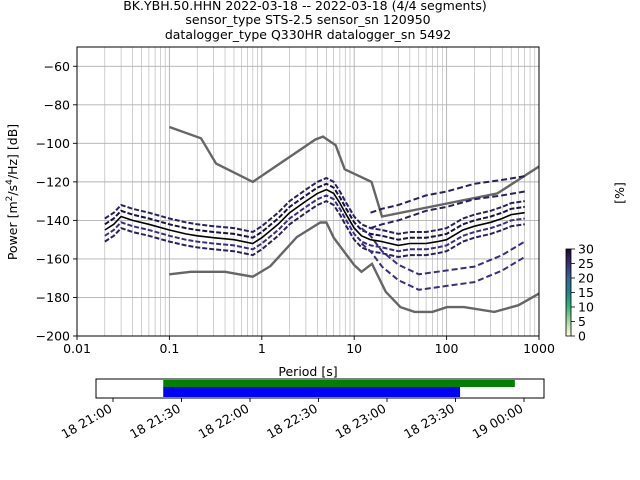 This screenshot has width=640, height=480. What do you see at coordinates (77, 348) in the screenshot?
I see `x-tick-label: 0.01` at bounding box center [77, 348].